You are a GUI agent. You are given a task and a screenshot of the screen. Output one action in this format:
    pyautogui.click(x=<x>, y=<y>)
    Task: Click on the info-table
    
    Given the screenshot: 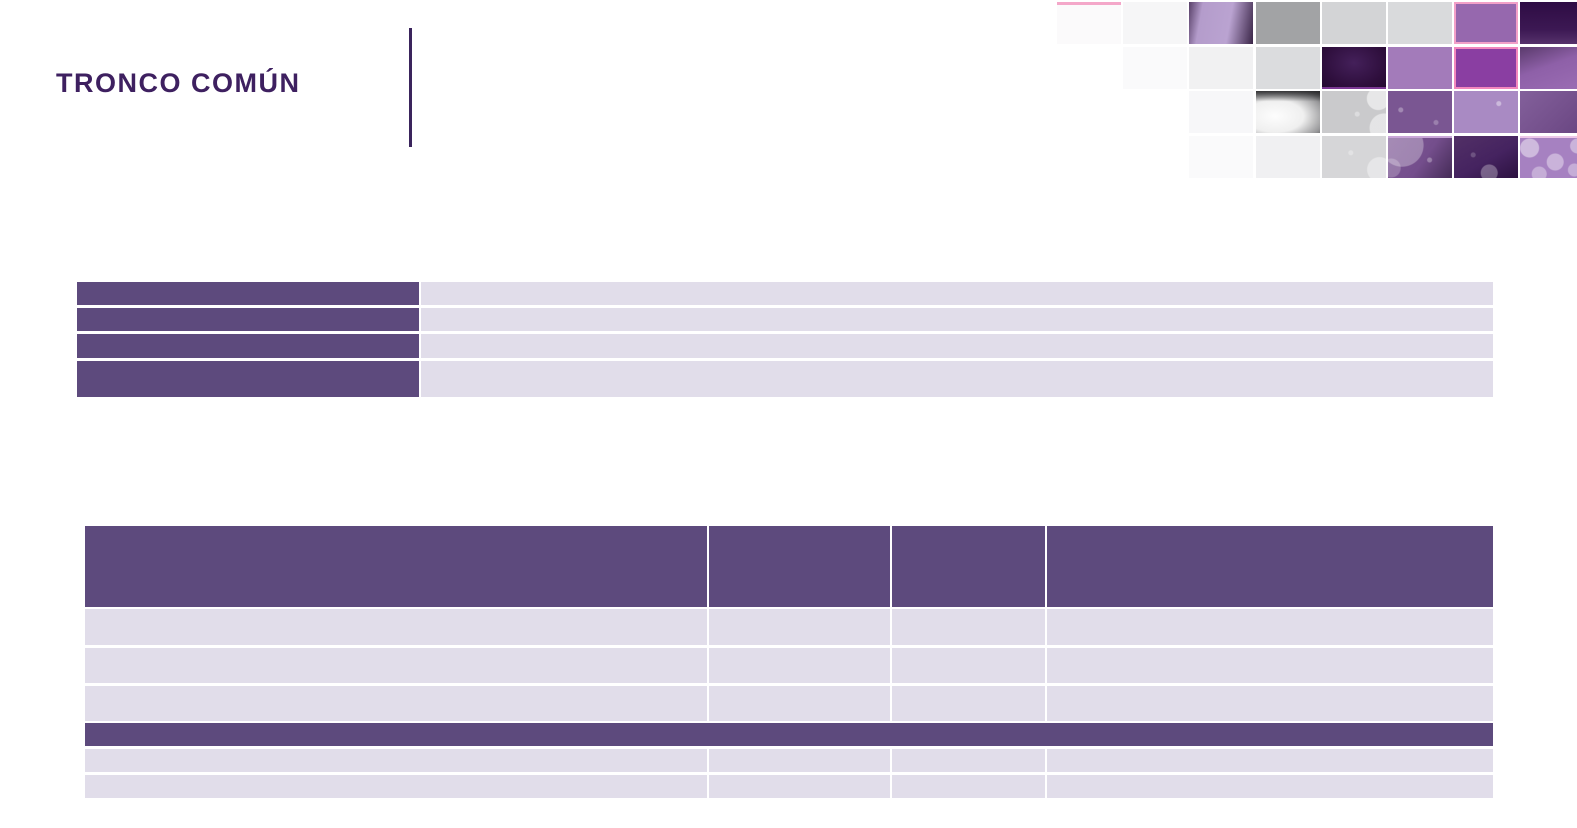 What is the action you would take?
    pyautogui.click(x=785, y=339)
    